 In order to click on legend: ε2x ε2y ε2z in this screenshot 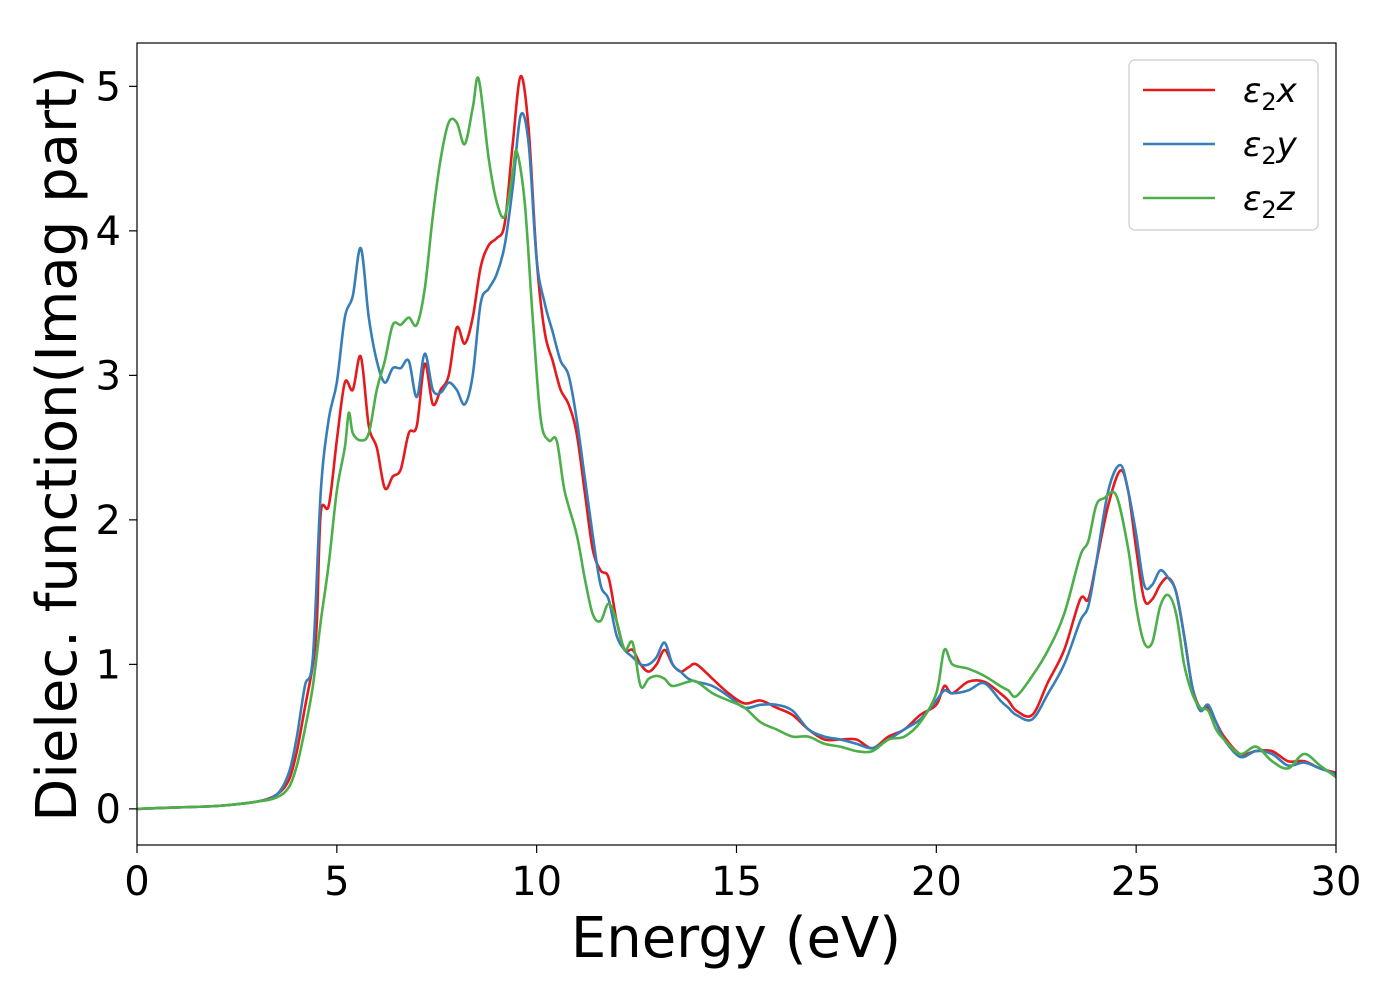, I will do `click(1223, 145)`.